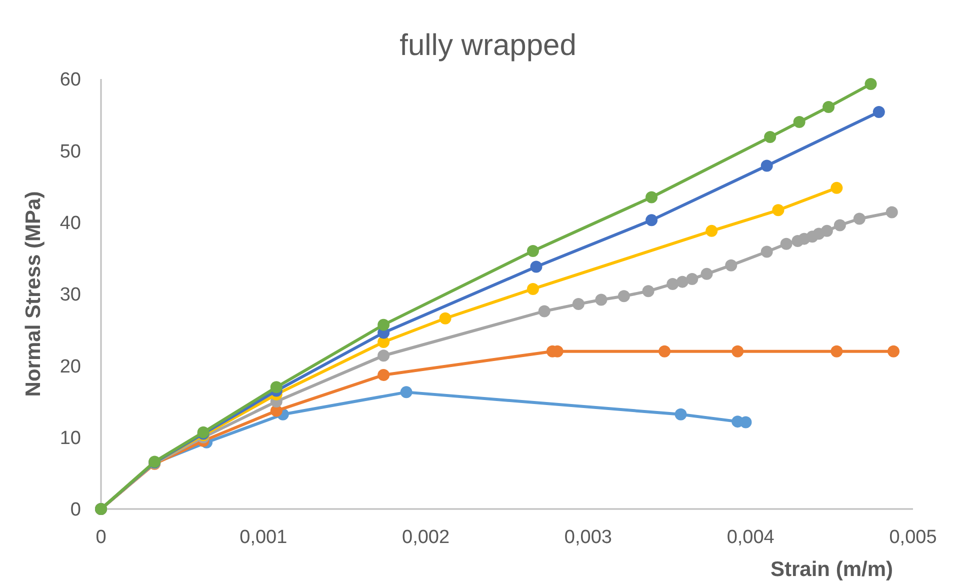  Describe the element at coordinates (488, 45) in the screenshot. I see `chart-title: fully wrapped` at that location.